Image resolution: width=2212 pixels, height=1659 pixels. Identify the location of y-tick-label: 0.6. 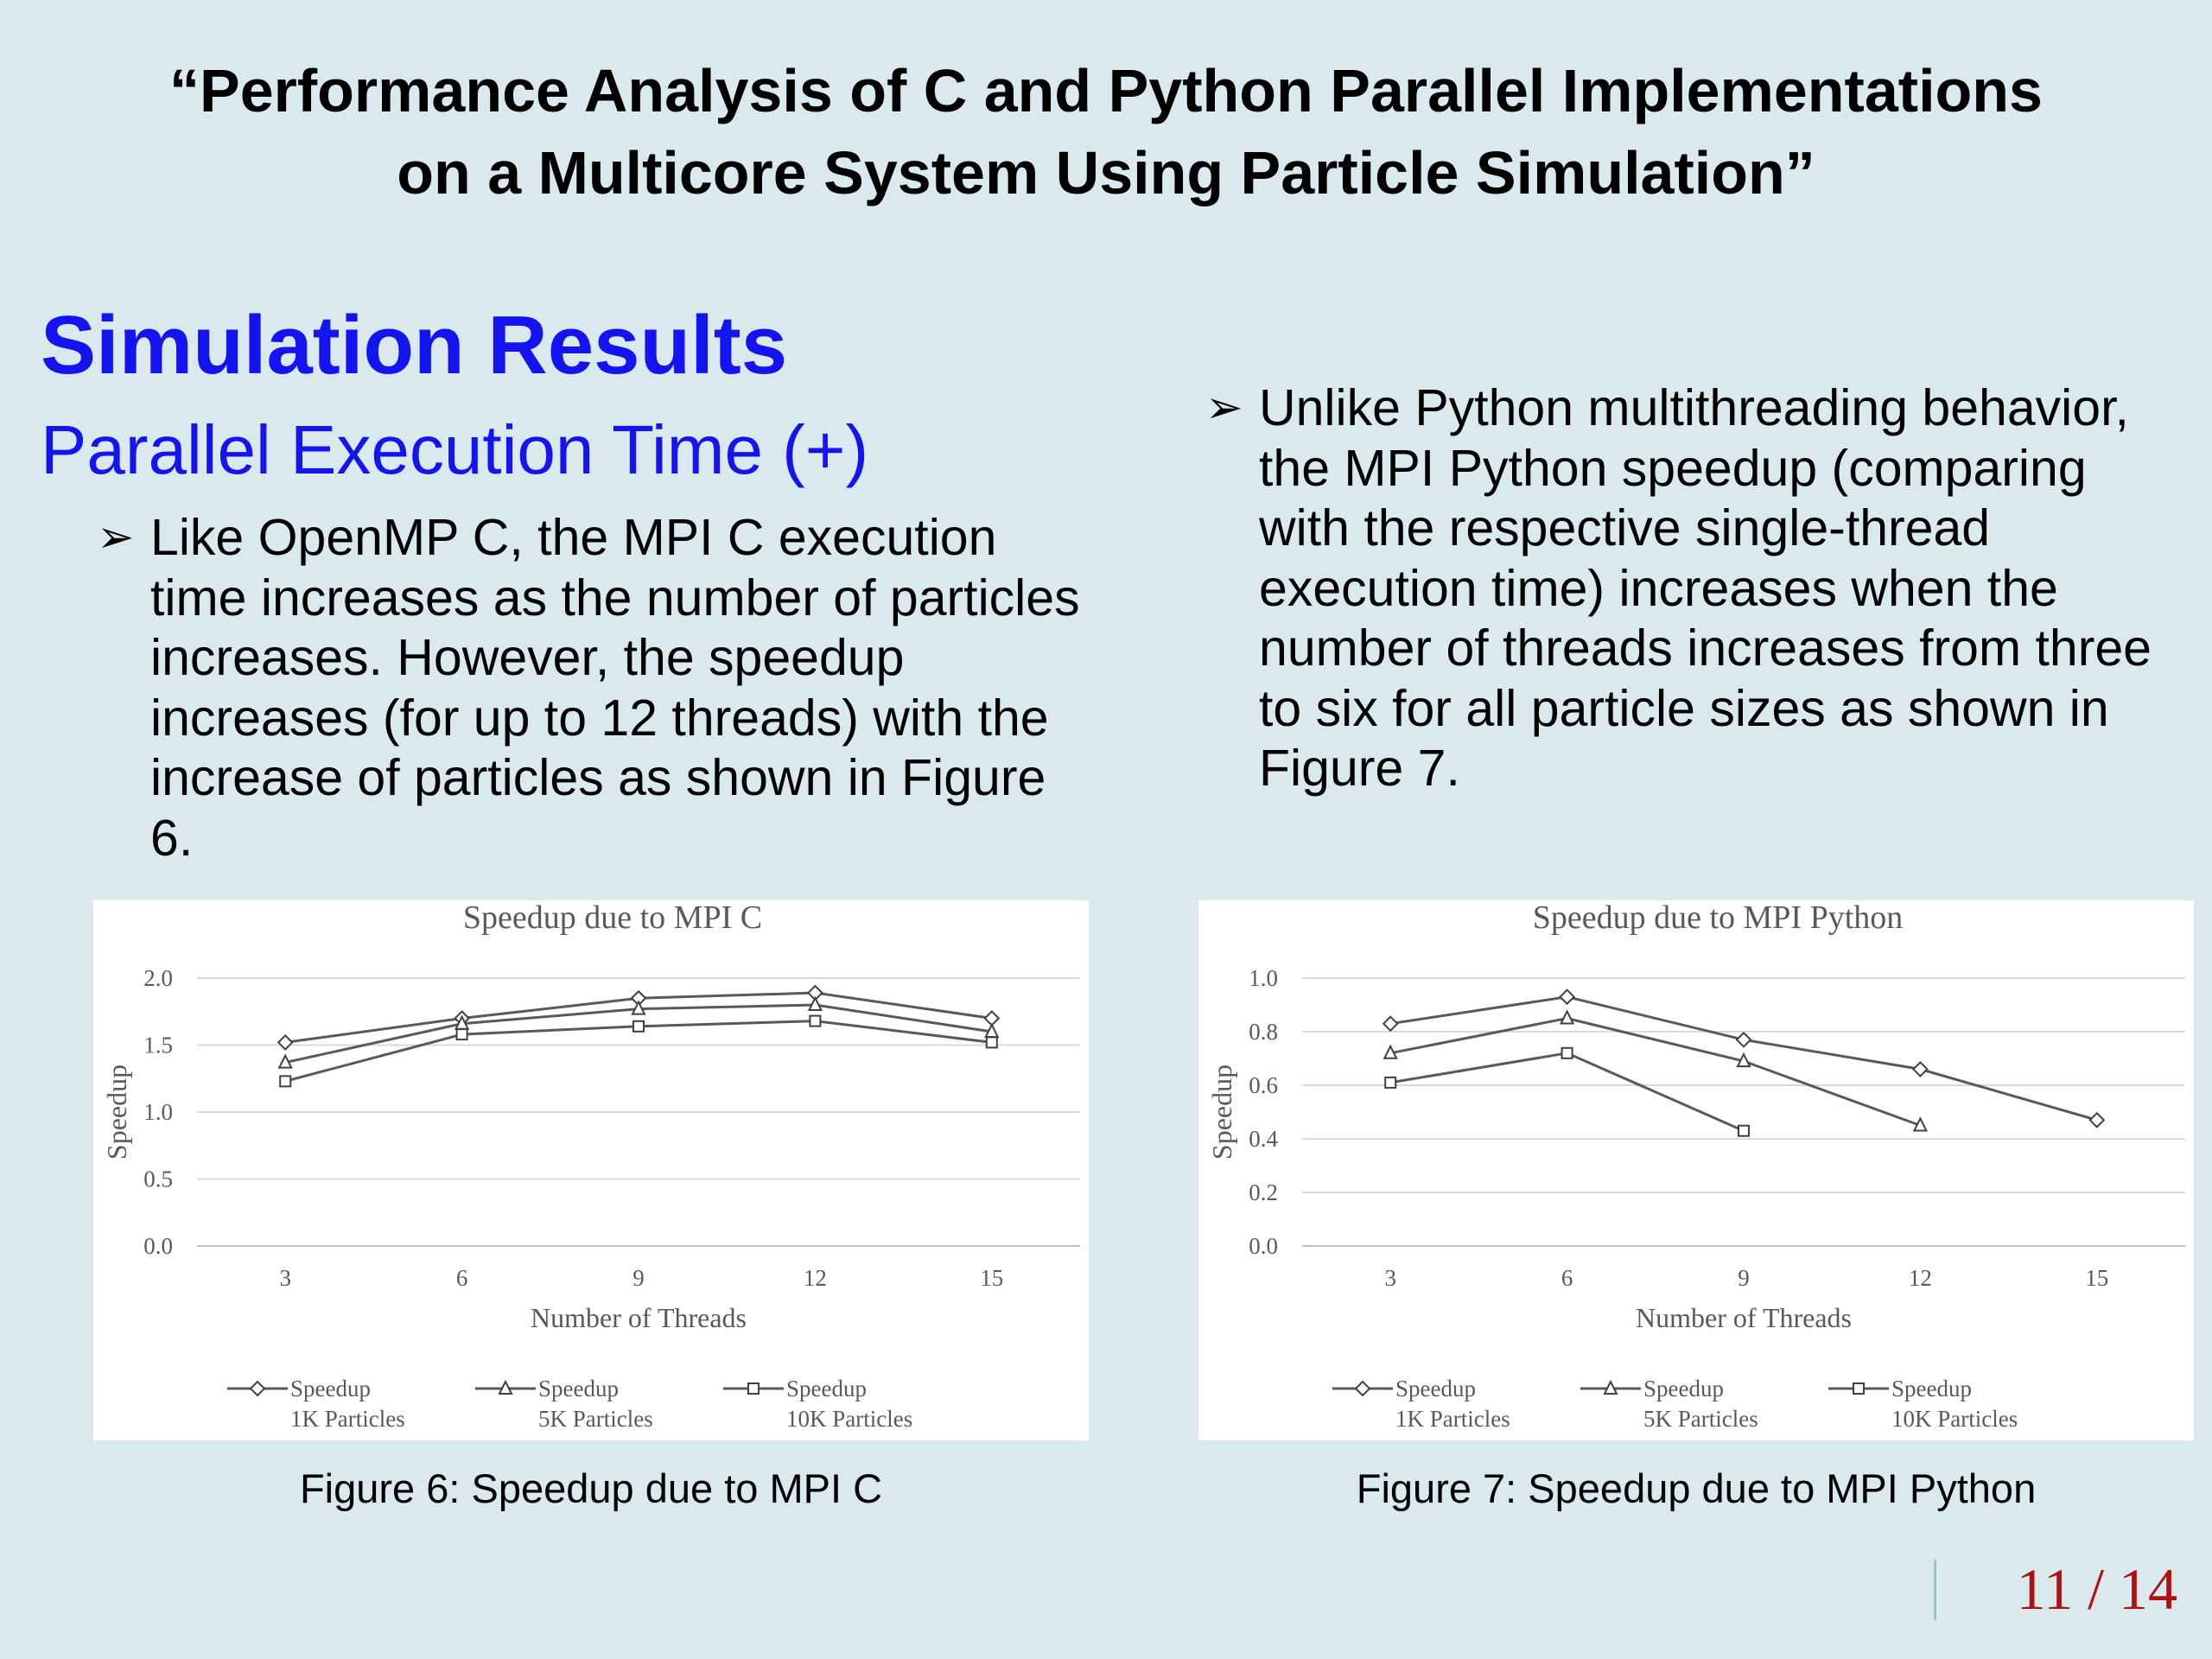
(1263, 1085).